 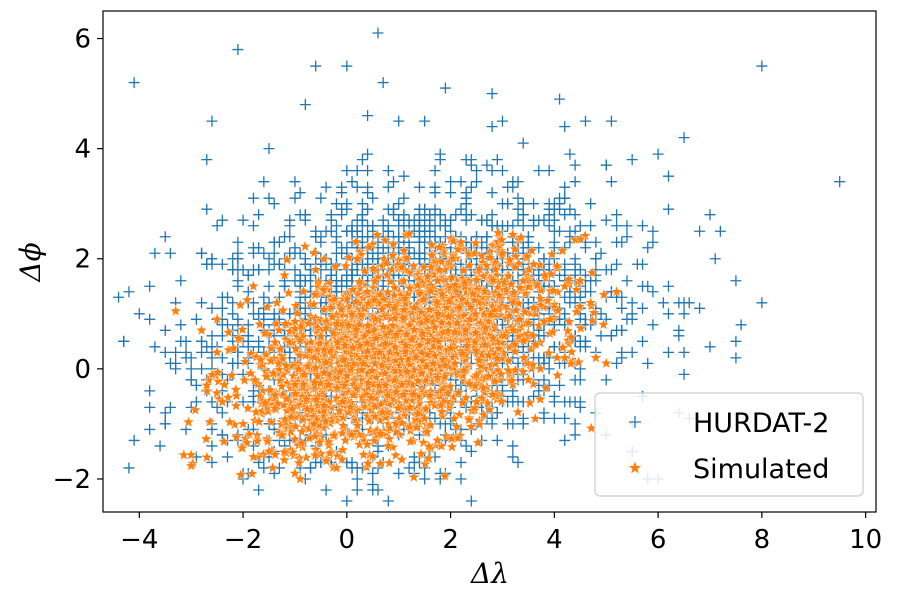 I want to click on x-tick-label: 4, so click(x=554, y=540).